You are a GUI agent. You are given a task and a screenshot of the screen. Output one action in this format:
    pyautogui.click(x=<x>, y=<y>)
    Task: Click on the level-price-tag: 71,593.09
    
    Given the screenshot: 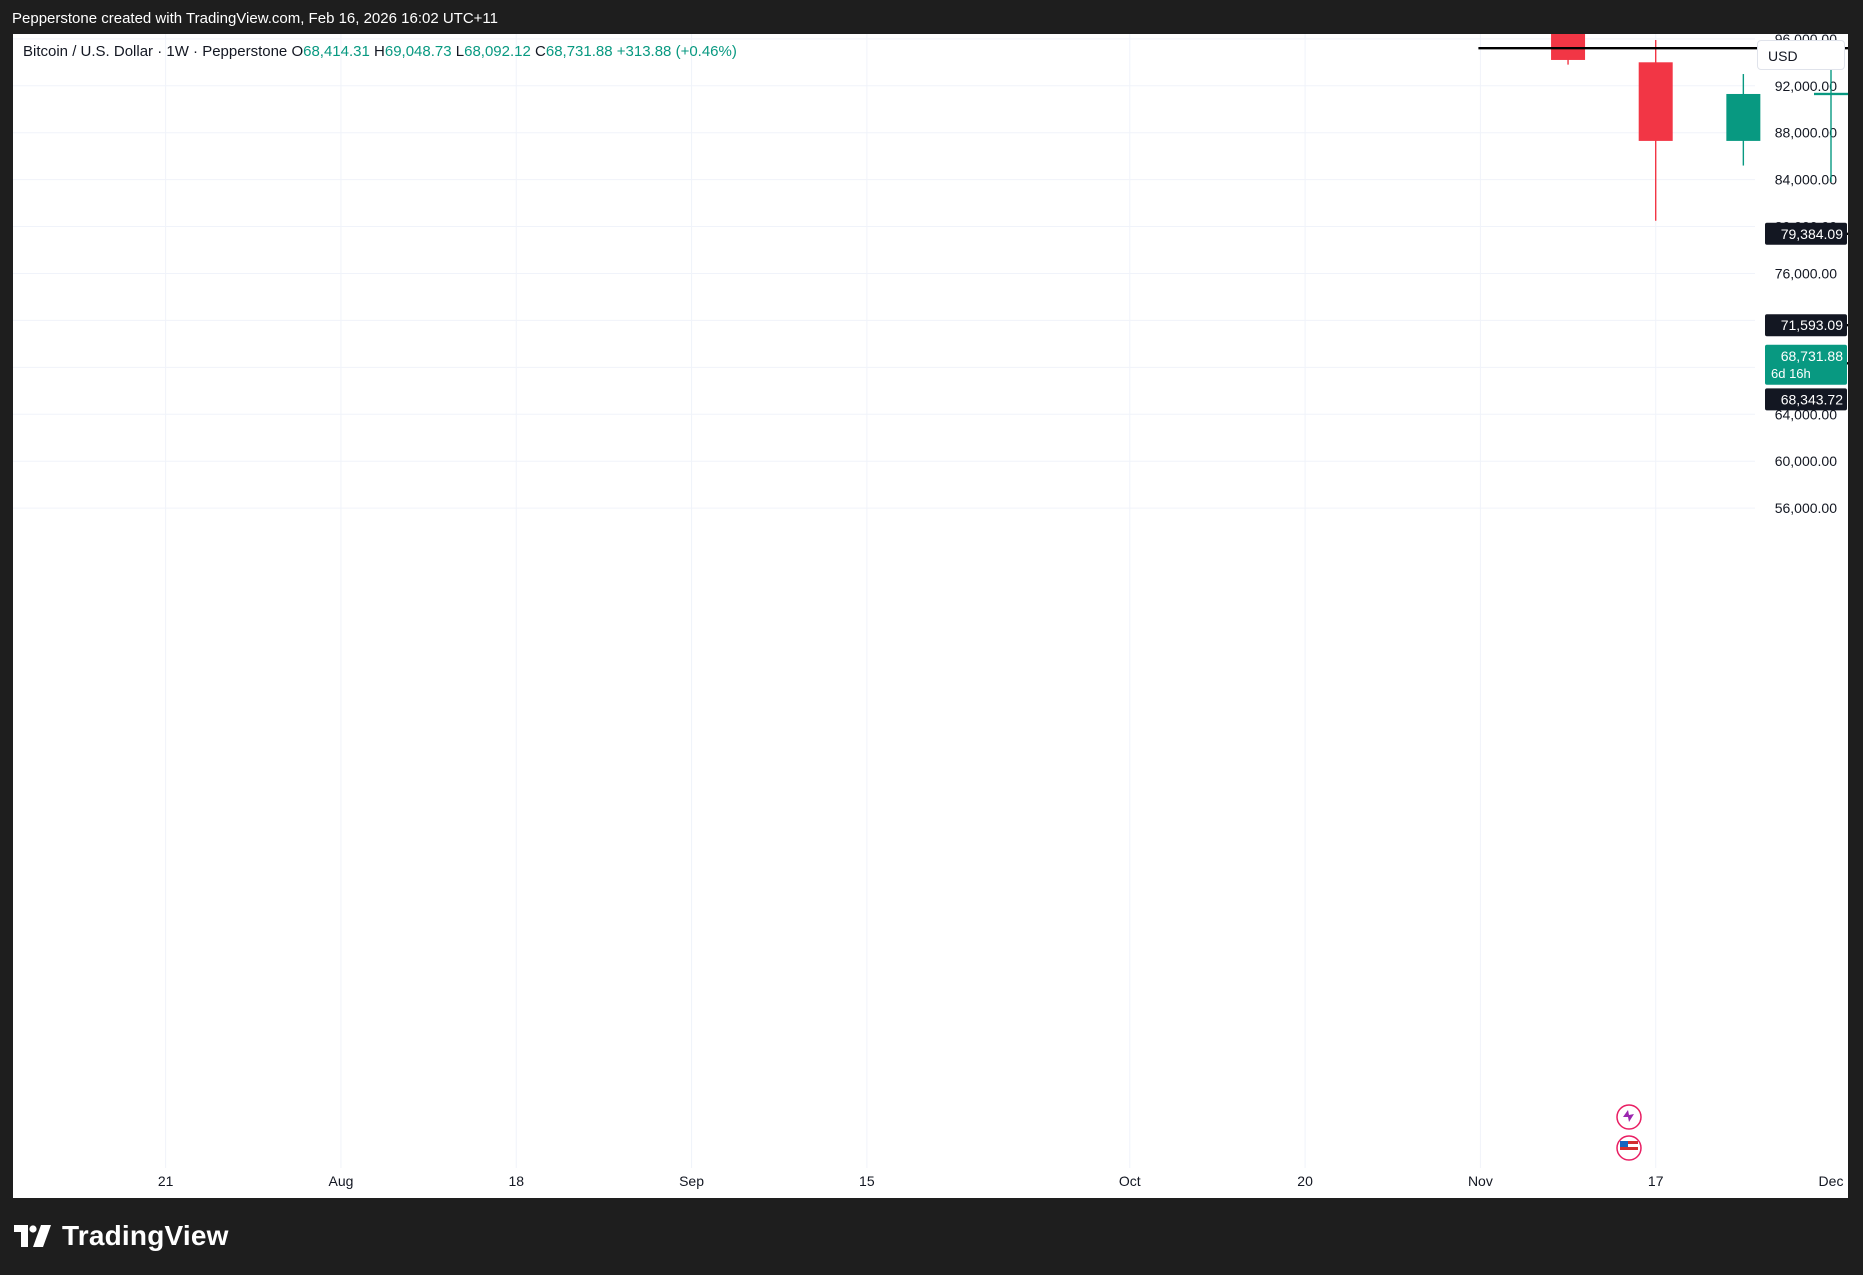 What is the action you would take?
    pyautogui.click(x=1806, y=325)
    